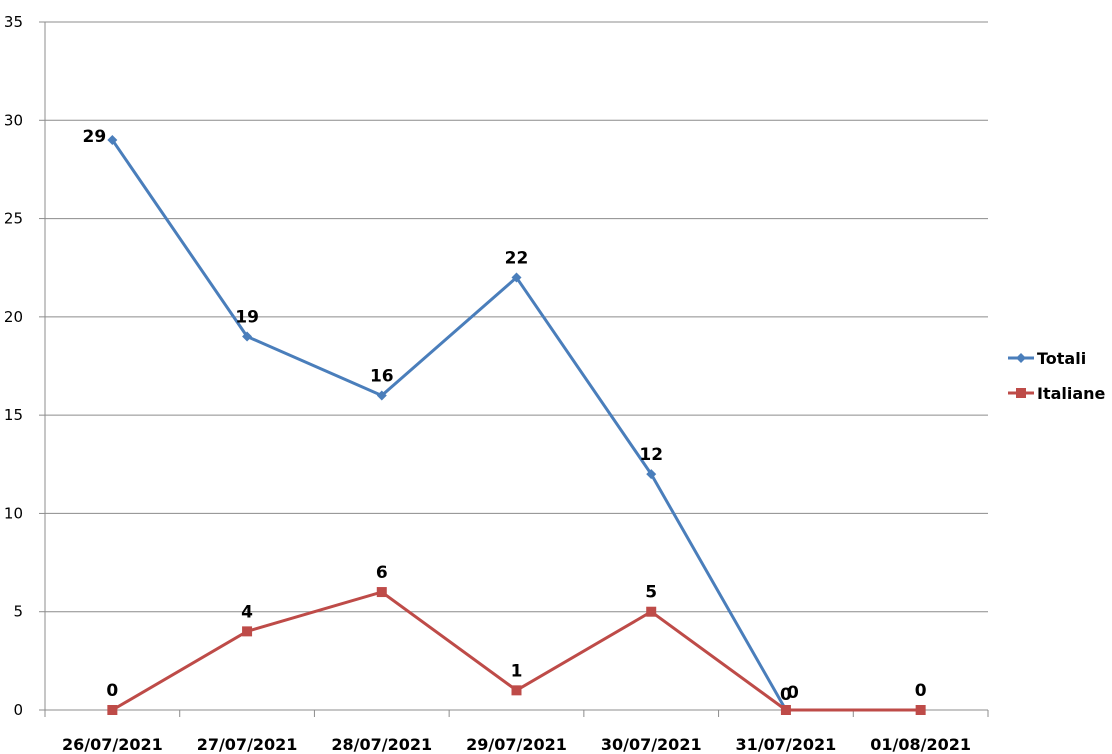 The width and height of the screenshot is (1112, 754). Describe the element at coordinates (651, 455) in the screenshot. I see `data-label-4: 12` at that location.